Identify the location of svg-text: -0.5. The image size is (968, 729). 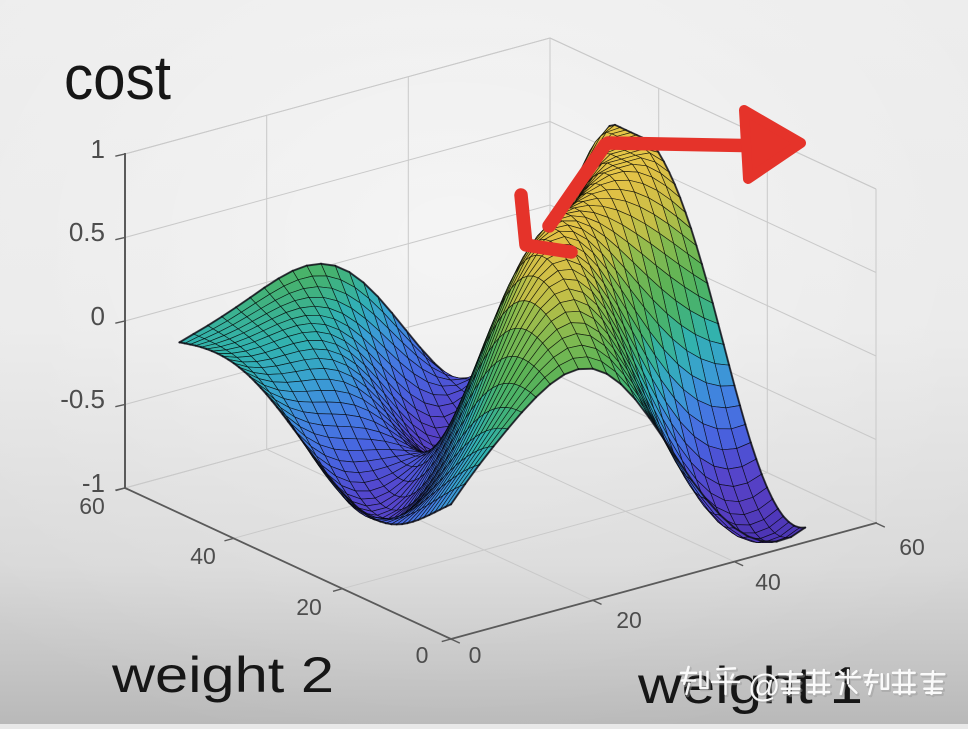
(82, 399).